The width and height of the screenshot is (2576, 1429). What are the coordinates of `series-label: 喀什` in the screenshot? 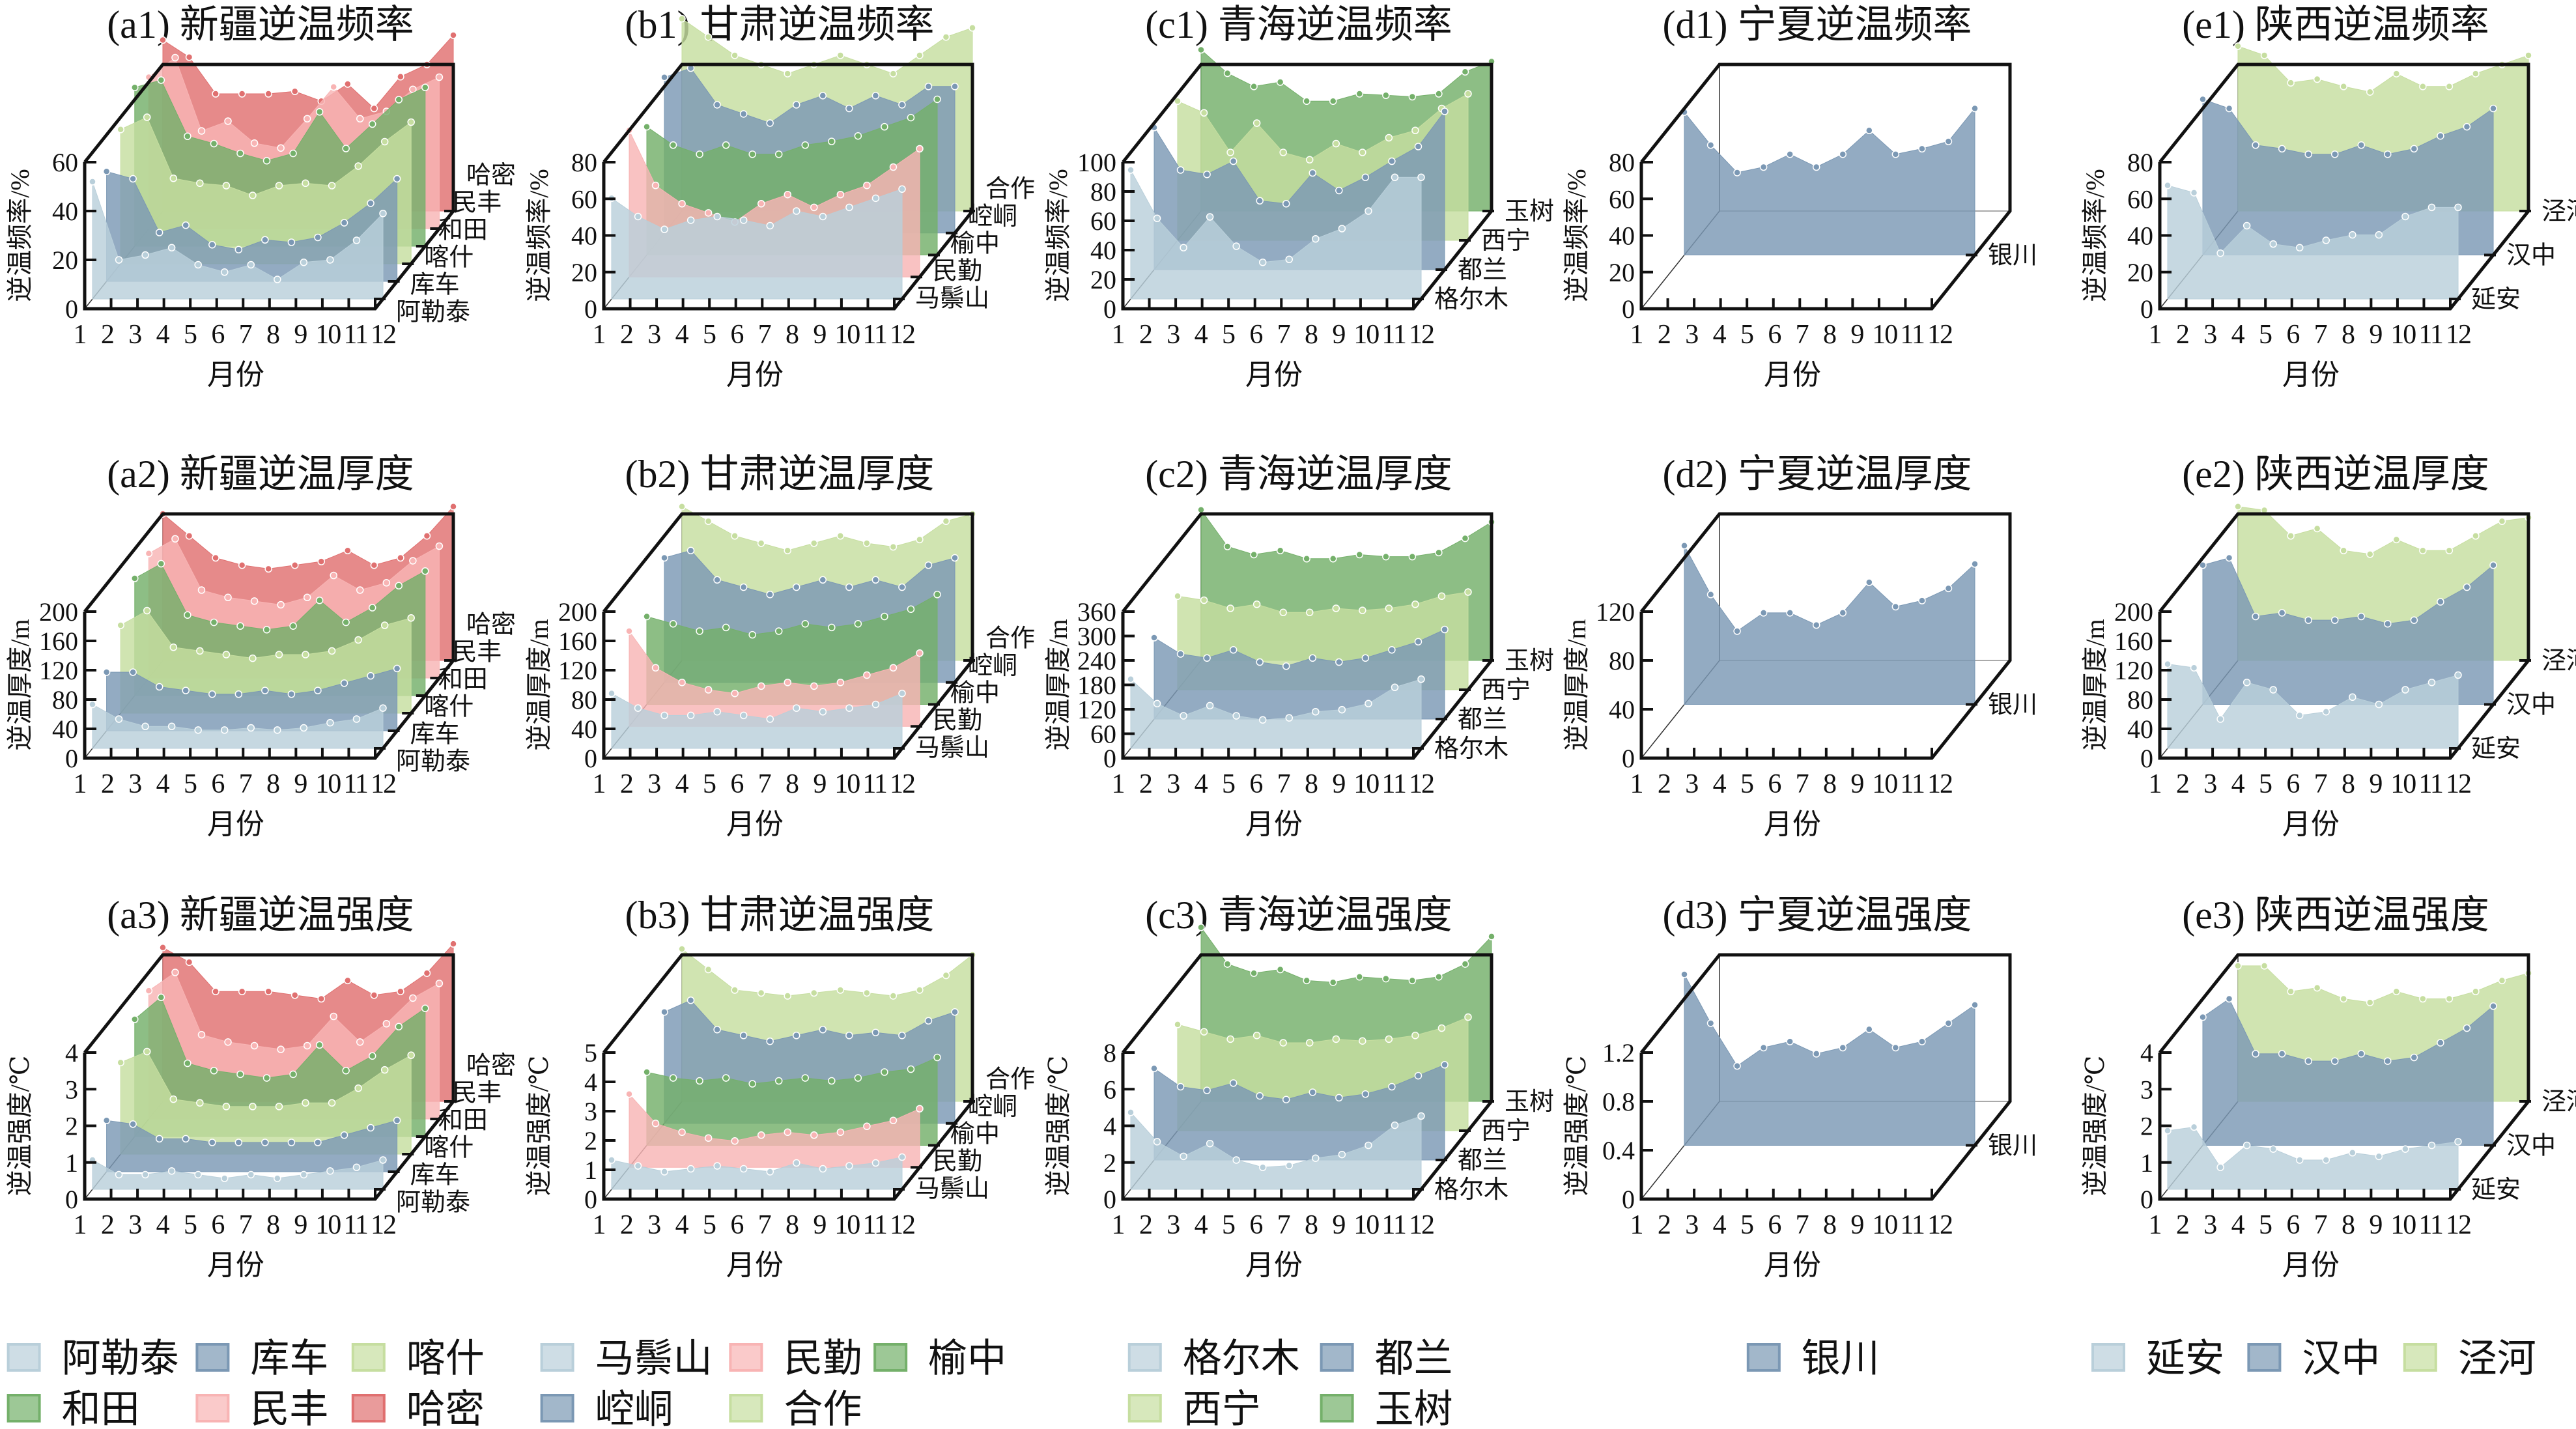 It's located at (449, 1148).